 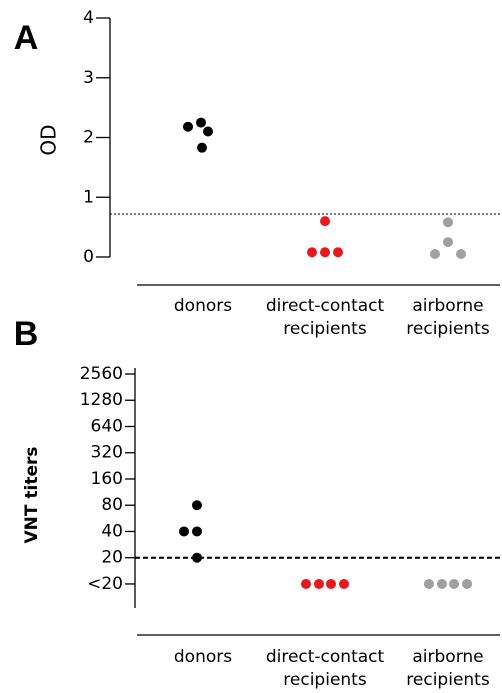 I want to click on panel-label: B, so click(x=26, y=334).